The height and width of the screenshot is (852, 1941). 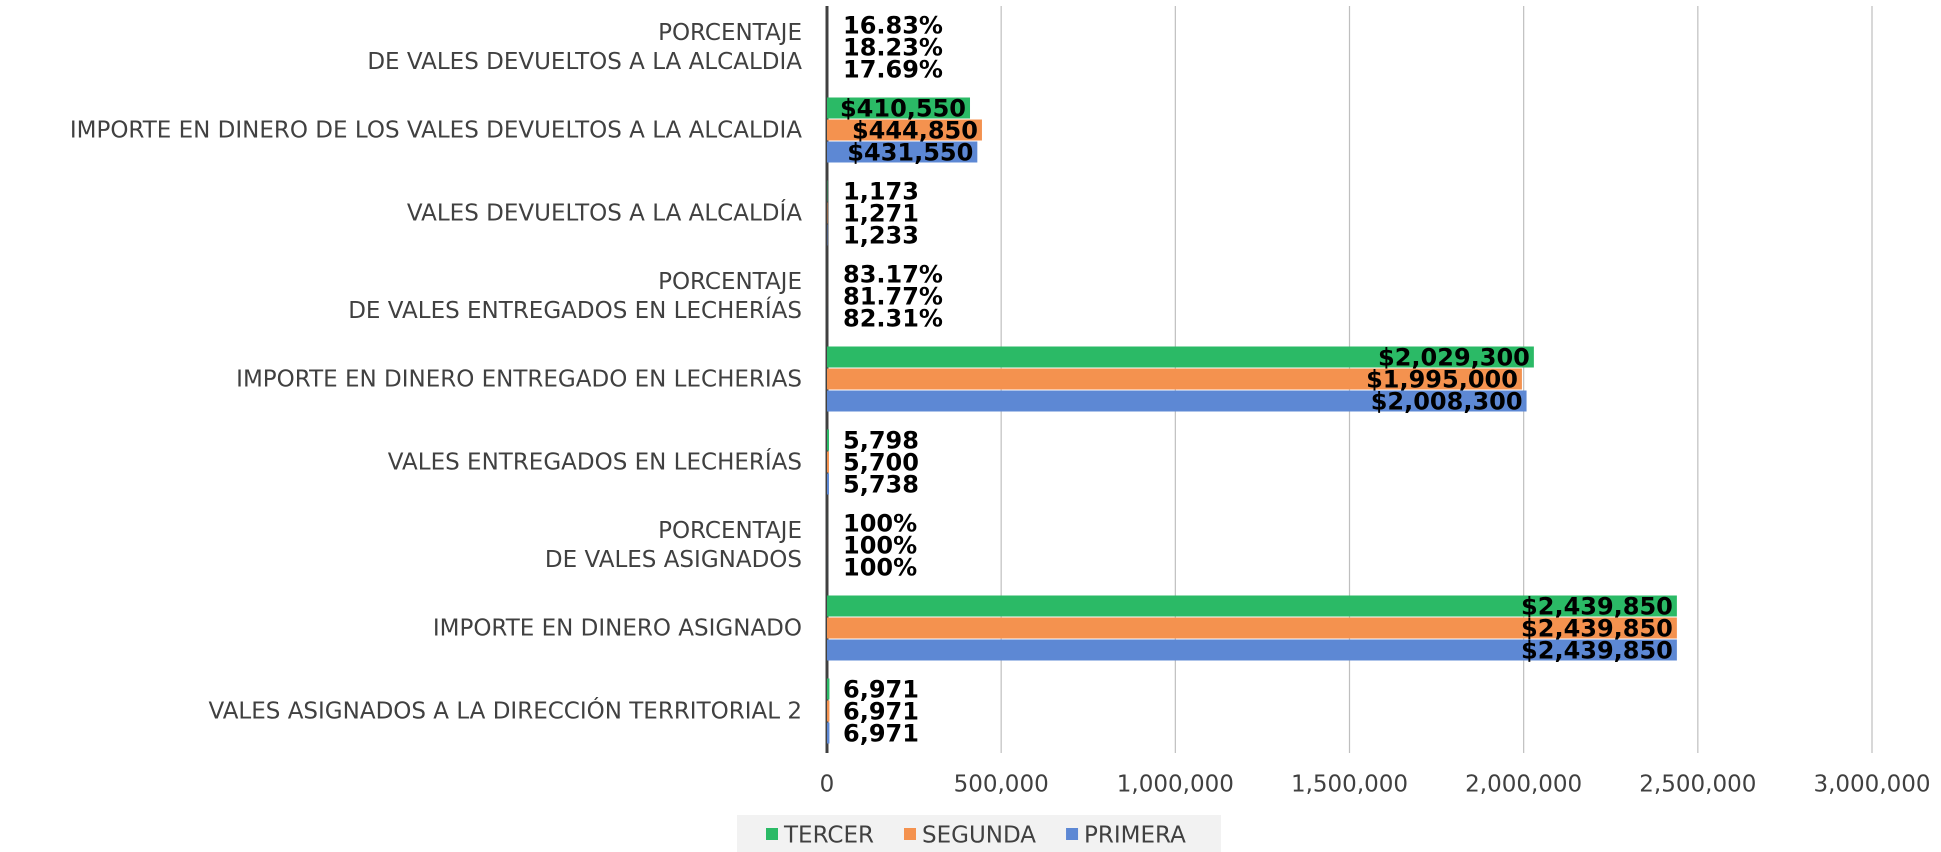 I want to click on x-tick-label: 2,000,000, so click(x=1523, y=785).